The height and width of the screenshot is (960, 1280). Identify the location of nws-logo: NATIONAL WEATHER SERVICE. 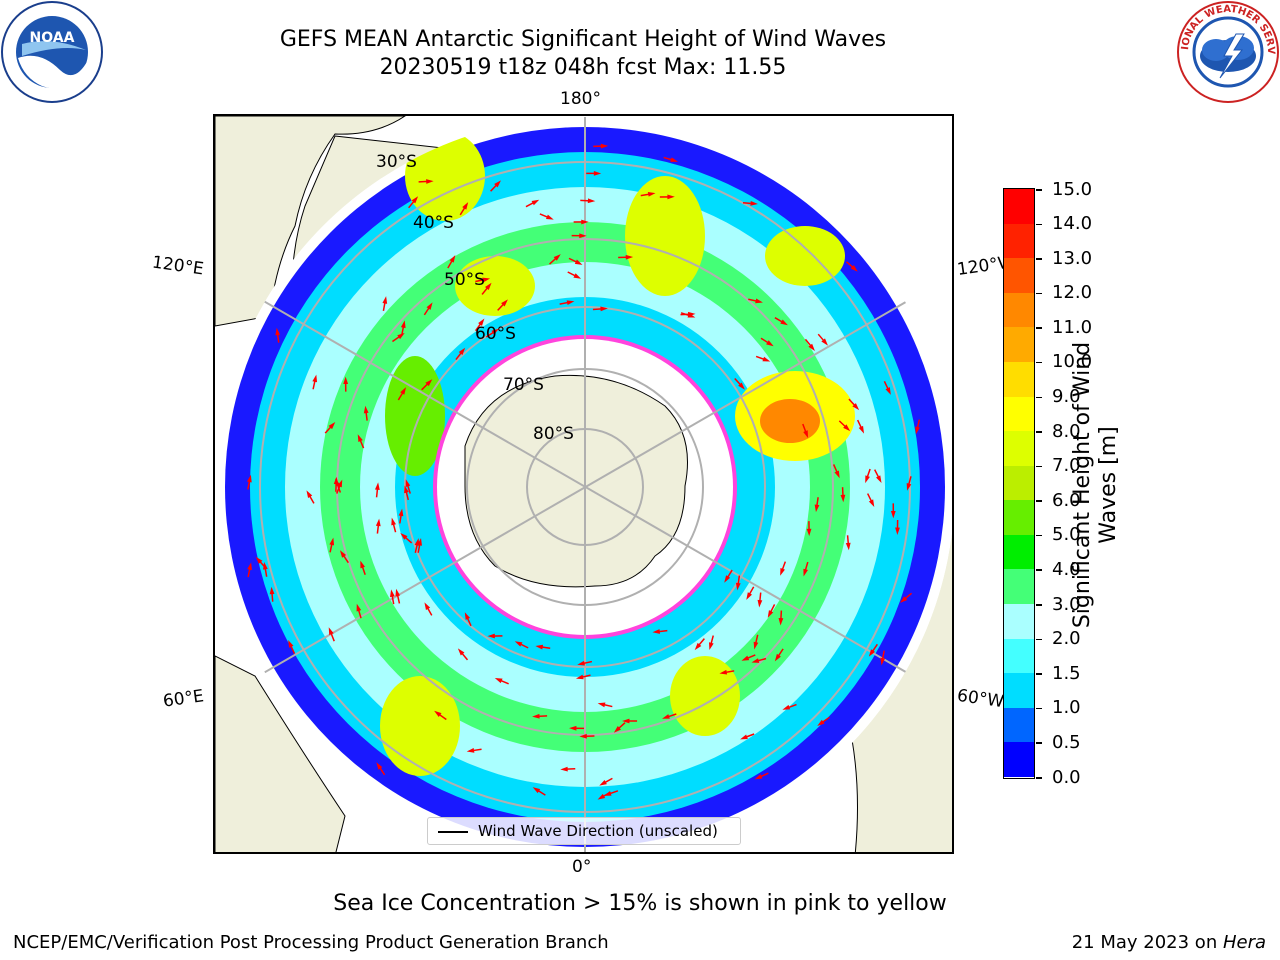
(1227, 51).